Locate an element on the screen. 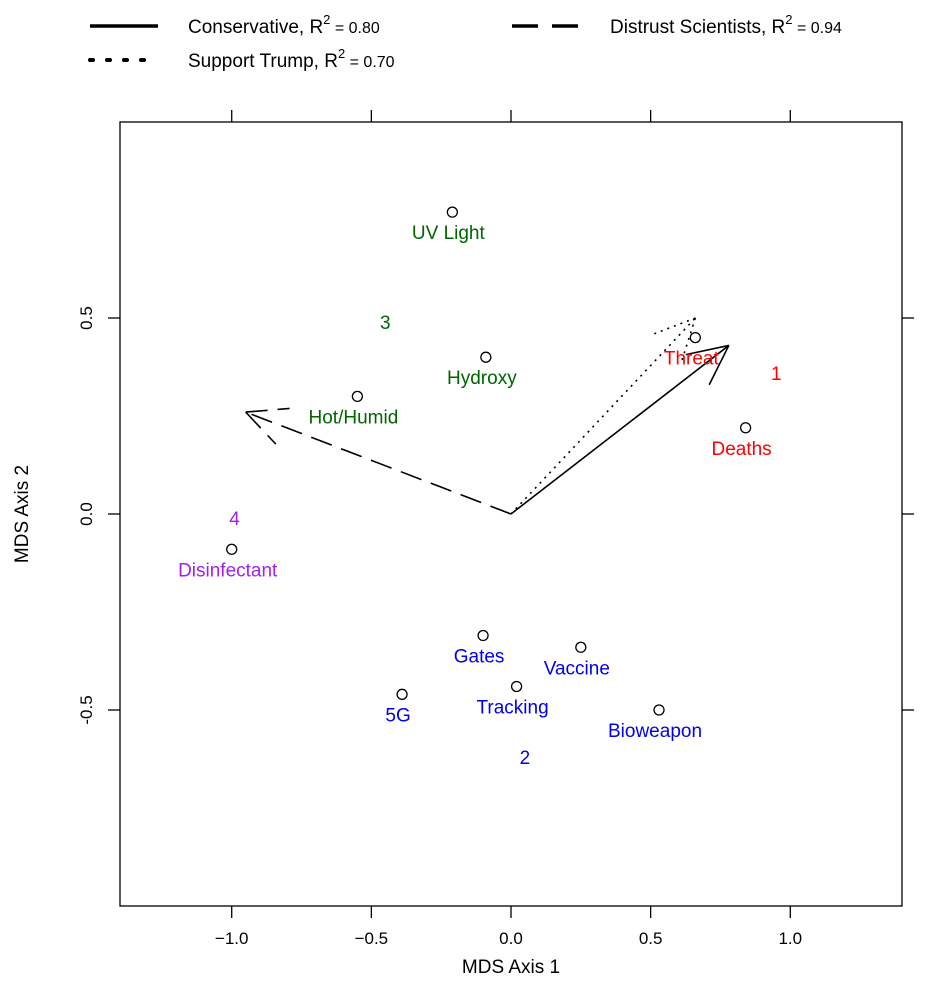  point-label: Gates is located at coordinates (479, 657).